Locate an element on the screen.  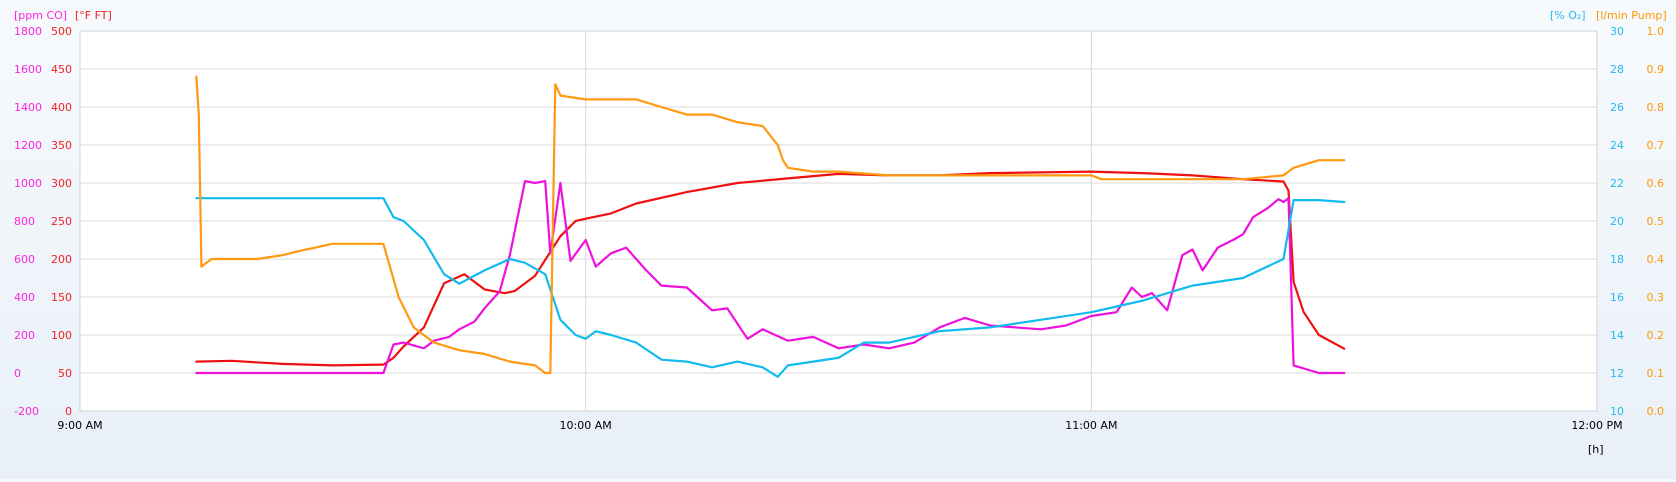
o2-tick-label: 16 is located at coordinates (1617, 297).